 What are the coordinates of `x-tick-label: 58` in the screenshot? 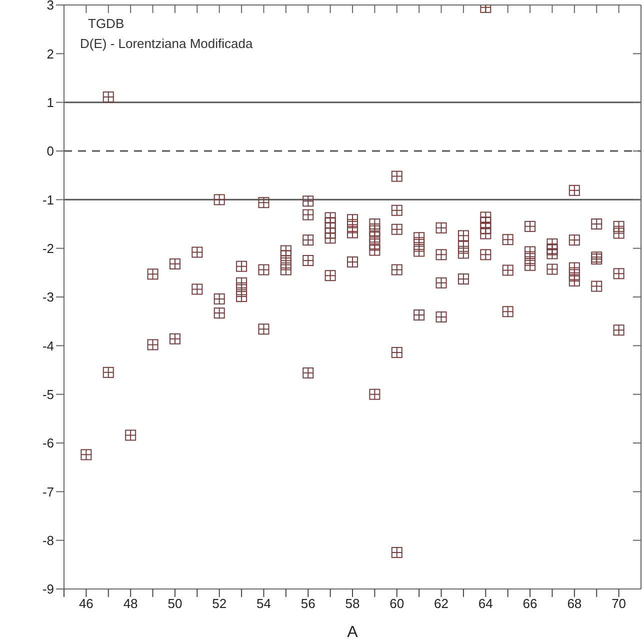 It's located at (352, 604).